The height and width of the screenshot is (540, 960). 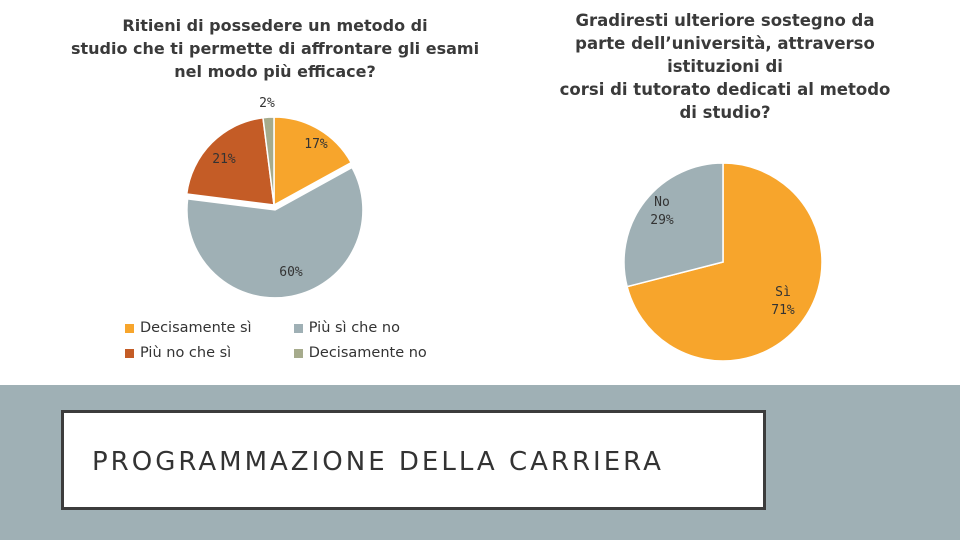 I want to click on legend-label: Più no che sì, so click(x=186, y=353).